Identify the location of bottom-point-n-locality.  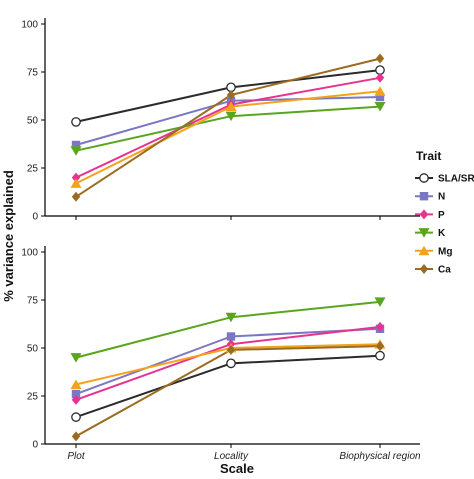
(231, 336).